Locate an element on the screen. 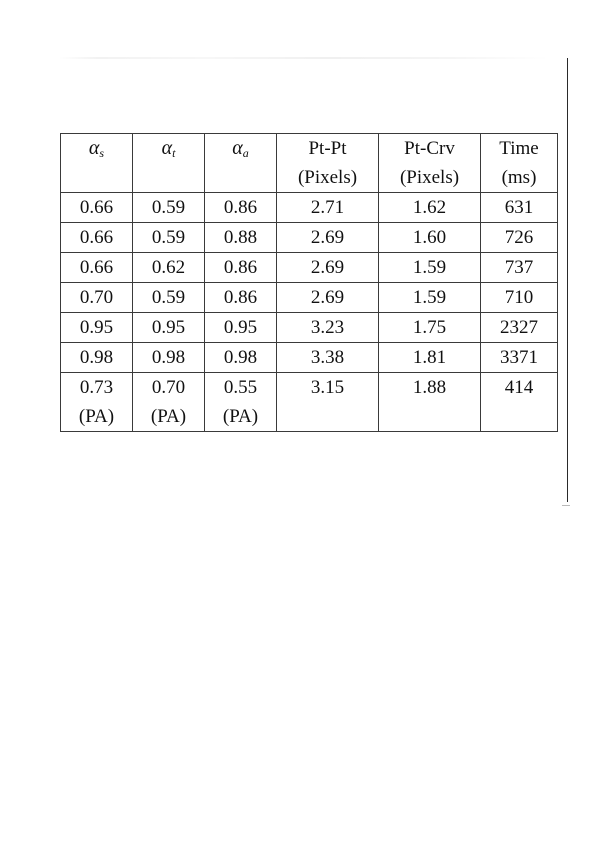  cell-alpha-s: 0.70 is located at coordinates (96, 297).